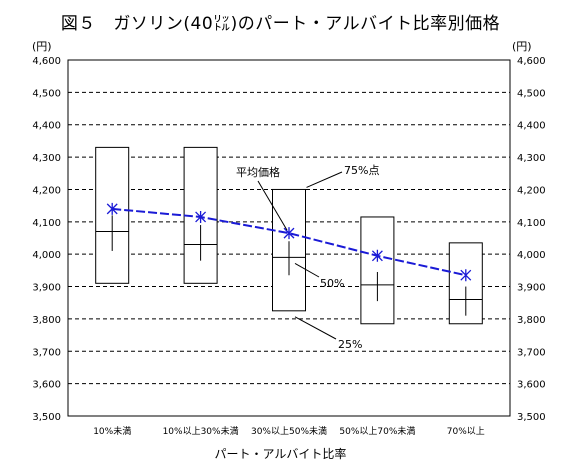  Describe the element at coordinates (46, 223) in the screenshot. I see `y-tick-label-left: 4,100` at that location.